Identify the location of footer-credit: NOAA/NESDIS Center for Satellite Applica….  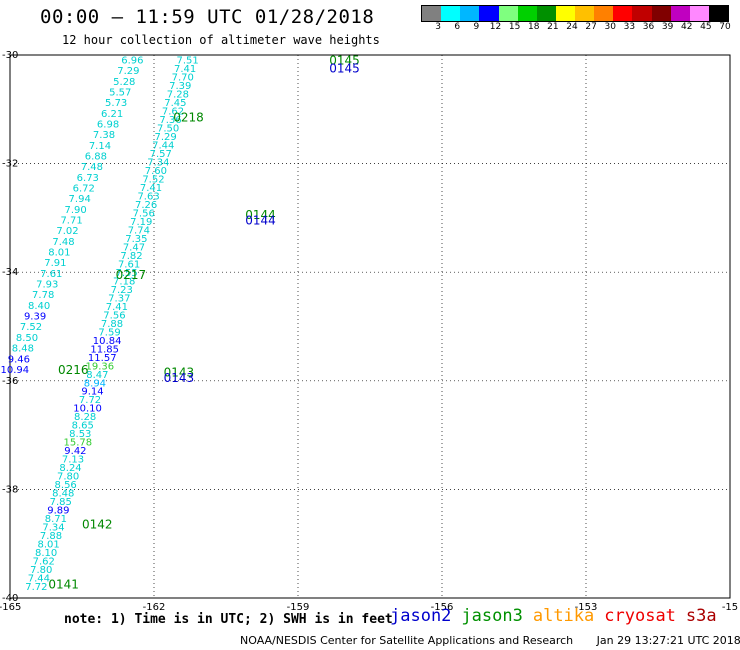
(407, 640).